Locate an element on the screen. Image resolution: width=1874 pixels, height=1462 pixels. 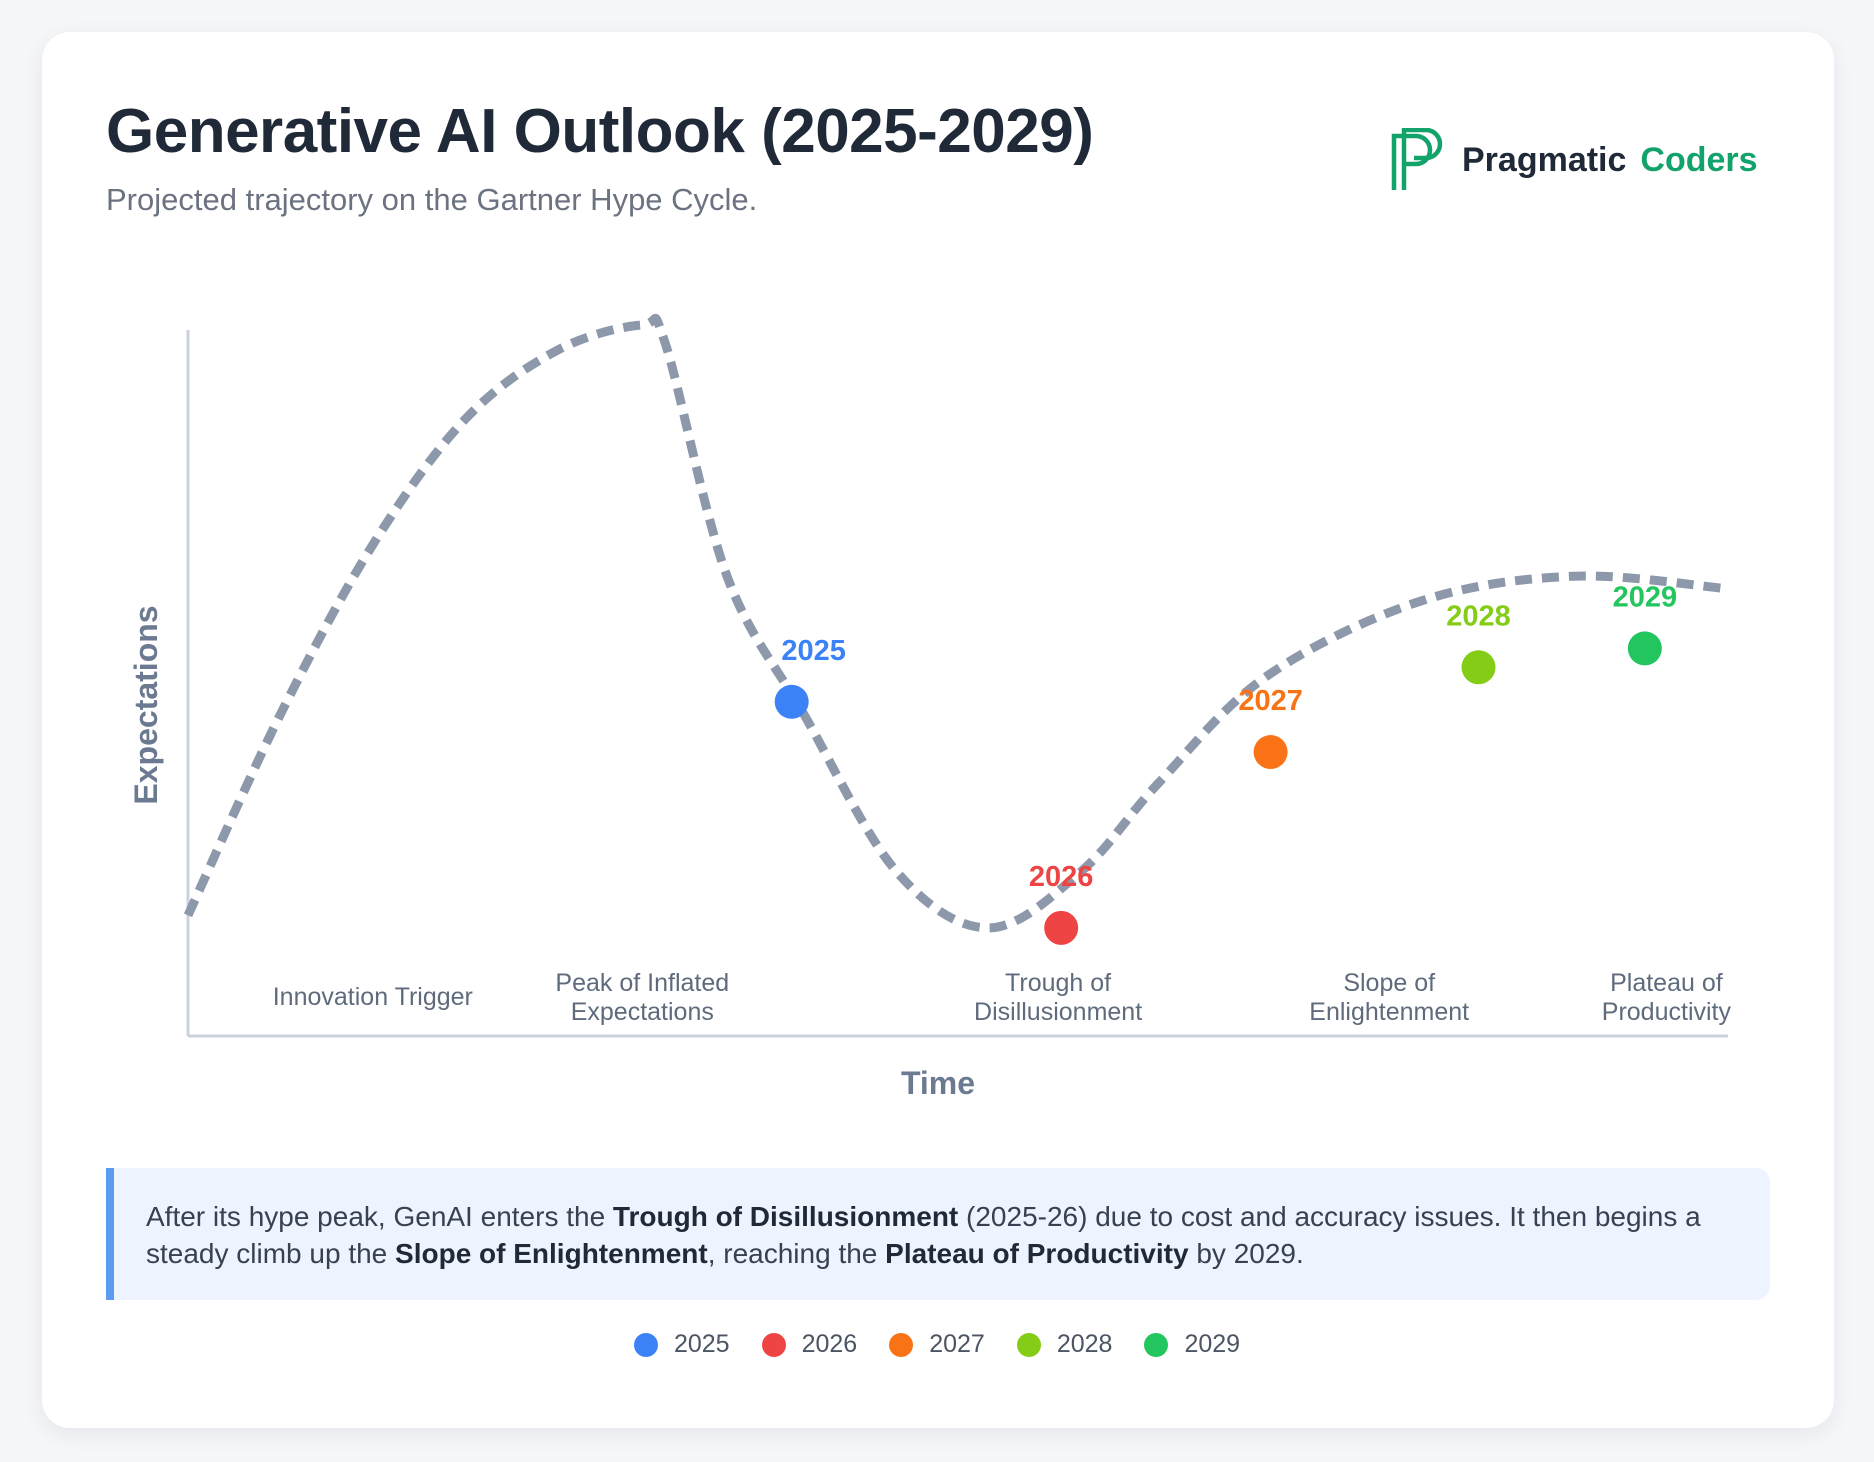
brand-name-primary: Pragmatic is located at coordinates (1544, 159).